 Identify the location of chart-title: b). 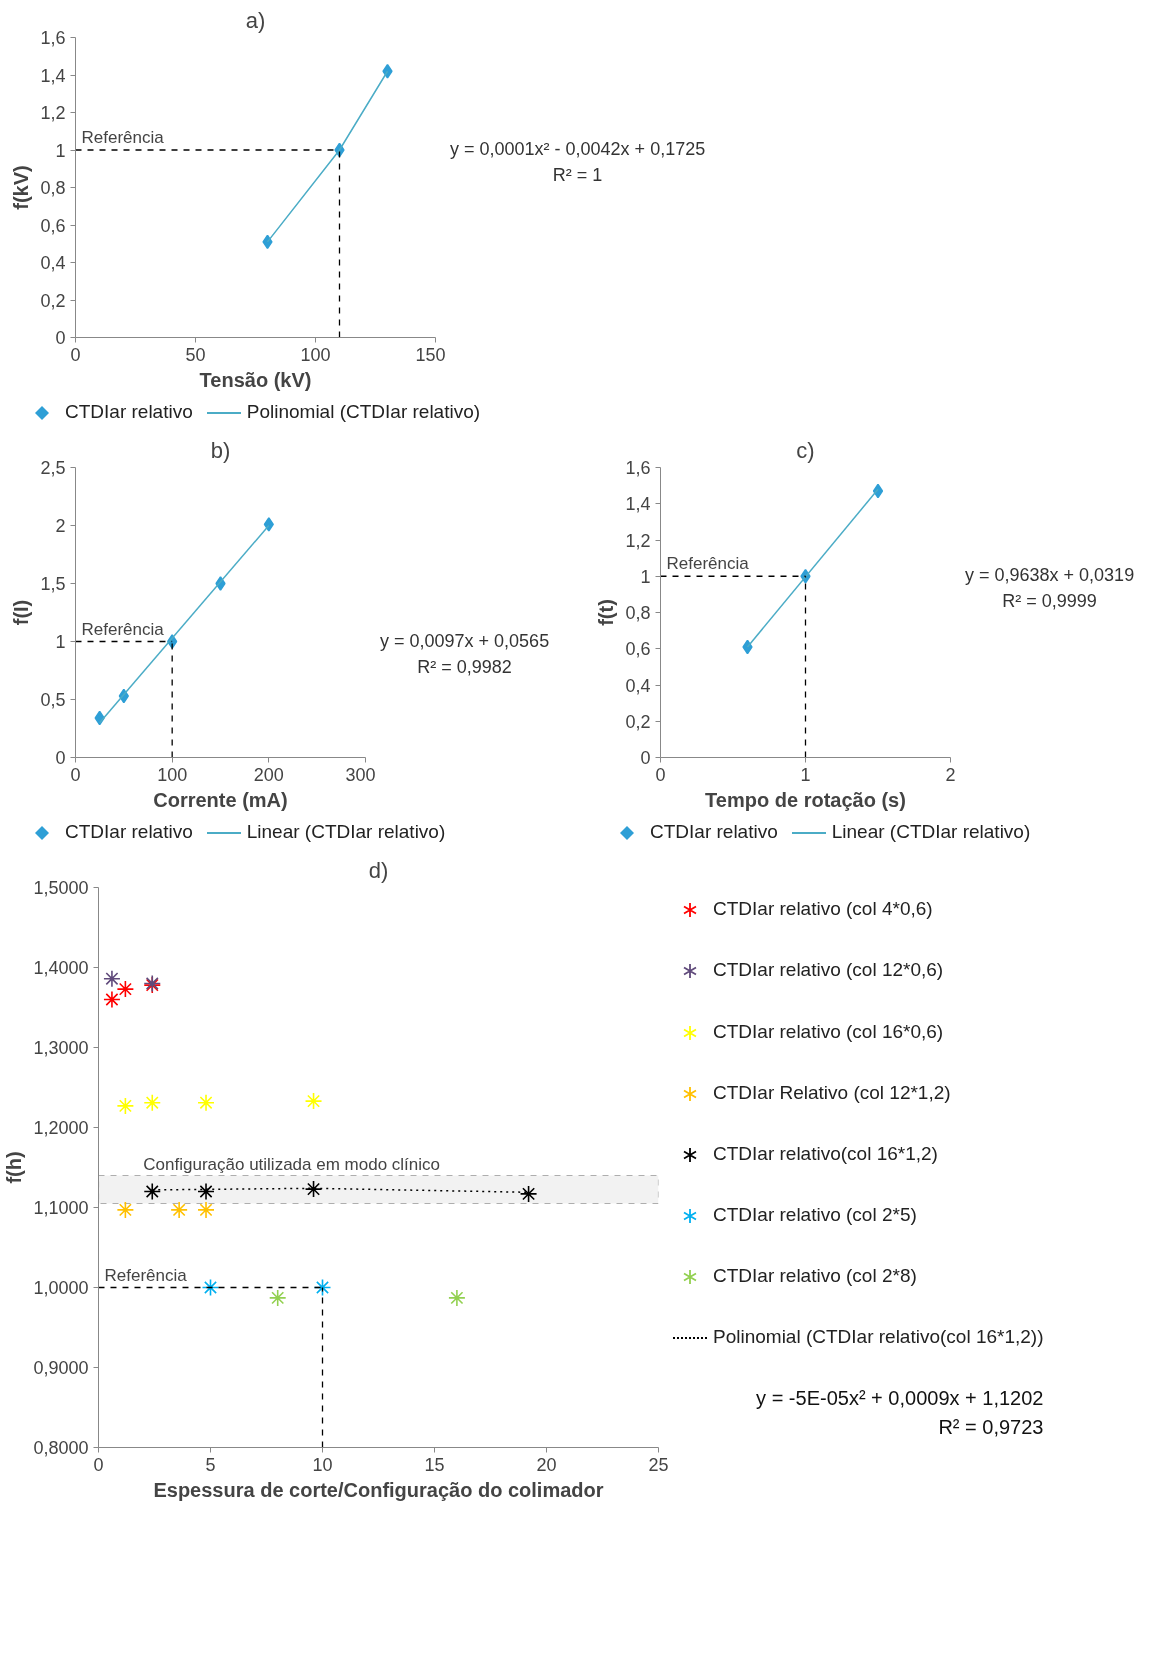
(220, 450).